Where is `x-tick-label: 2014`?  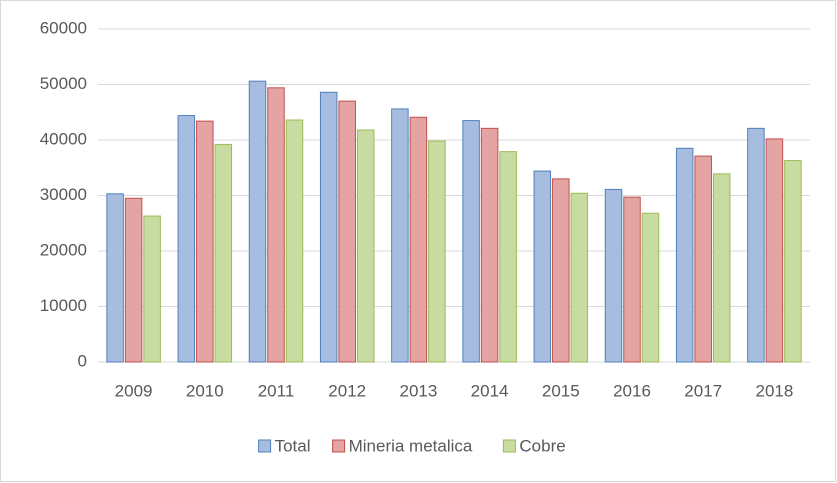
x-tick-label: 2014 is located at coordinates (490, 390).